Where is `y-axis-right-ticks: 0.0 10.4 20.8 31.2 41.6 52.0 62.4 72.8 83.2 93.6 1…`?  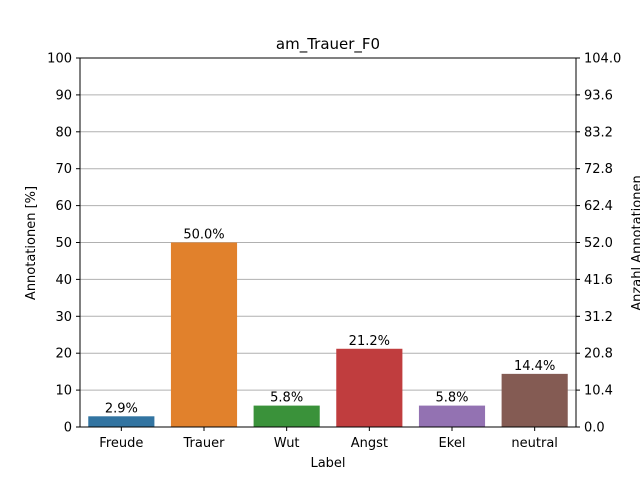
y-axis-right-ticks: 0.0 10.4 20.8 31.2 41.6 52.0 62.4 72.8 83.2 93.6 1… is located at coordinates (598, 244).